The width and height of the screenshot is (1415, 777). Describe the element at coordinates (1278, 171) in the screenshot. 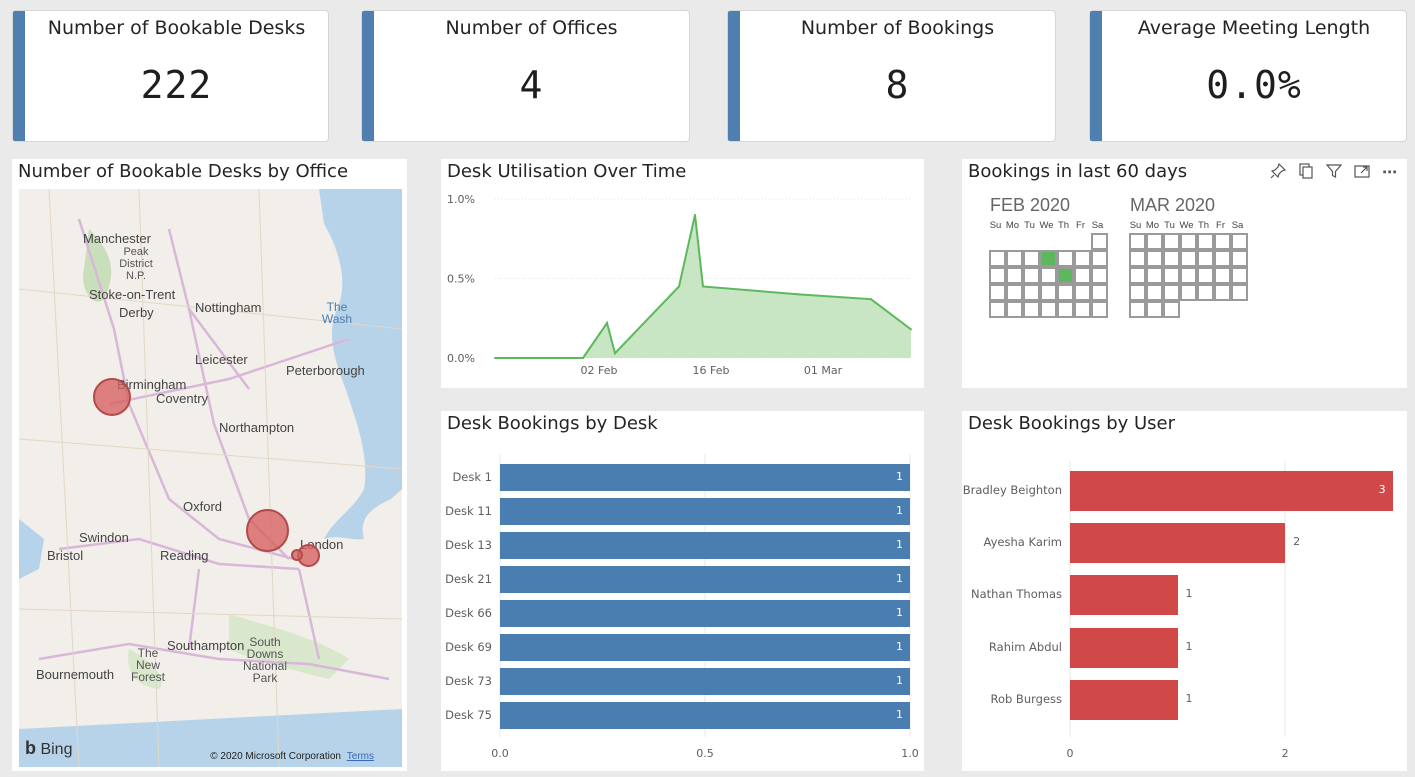

I see `pin-icon` at that location.